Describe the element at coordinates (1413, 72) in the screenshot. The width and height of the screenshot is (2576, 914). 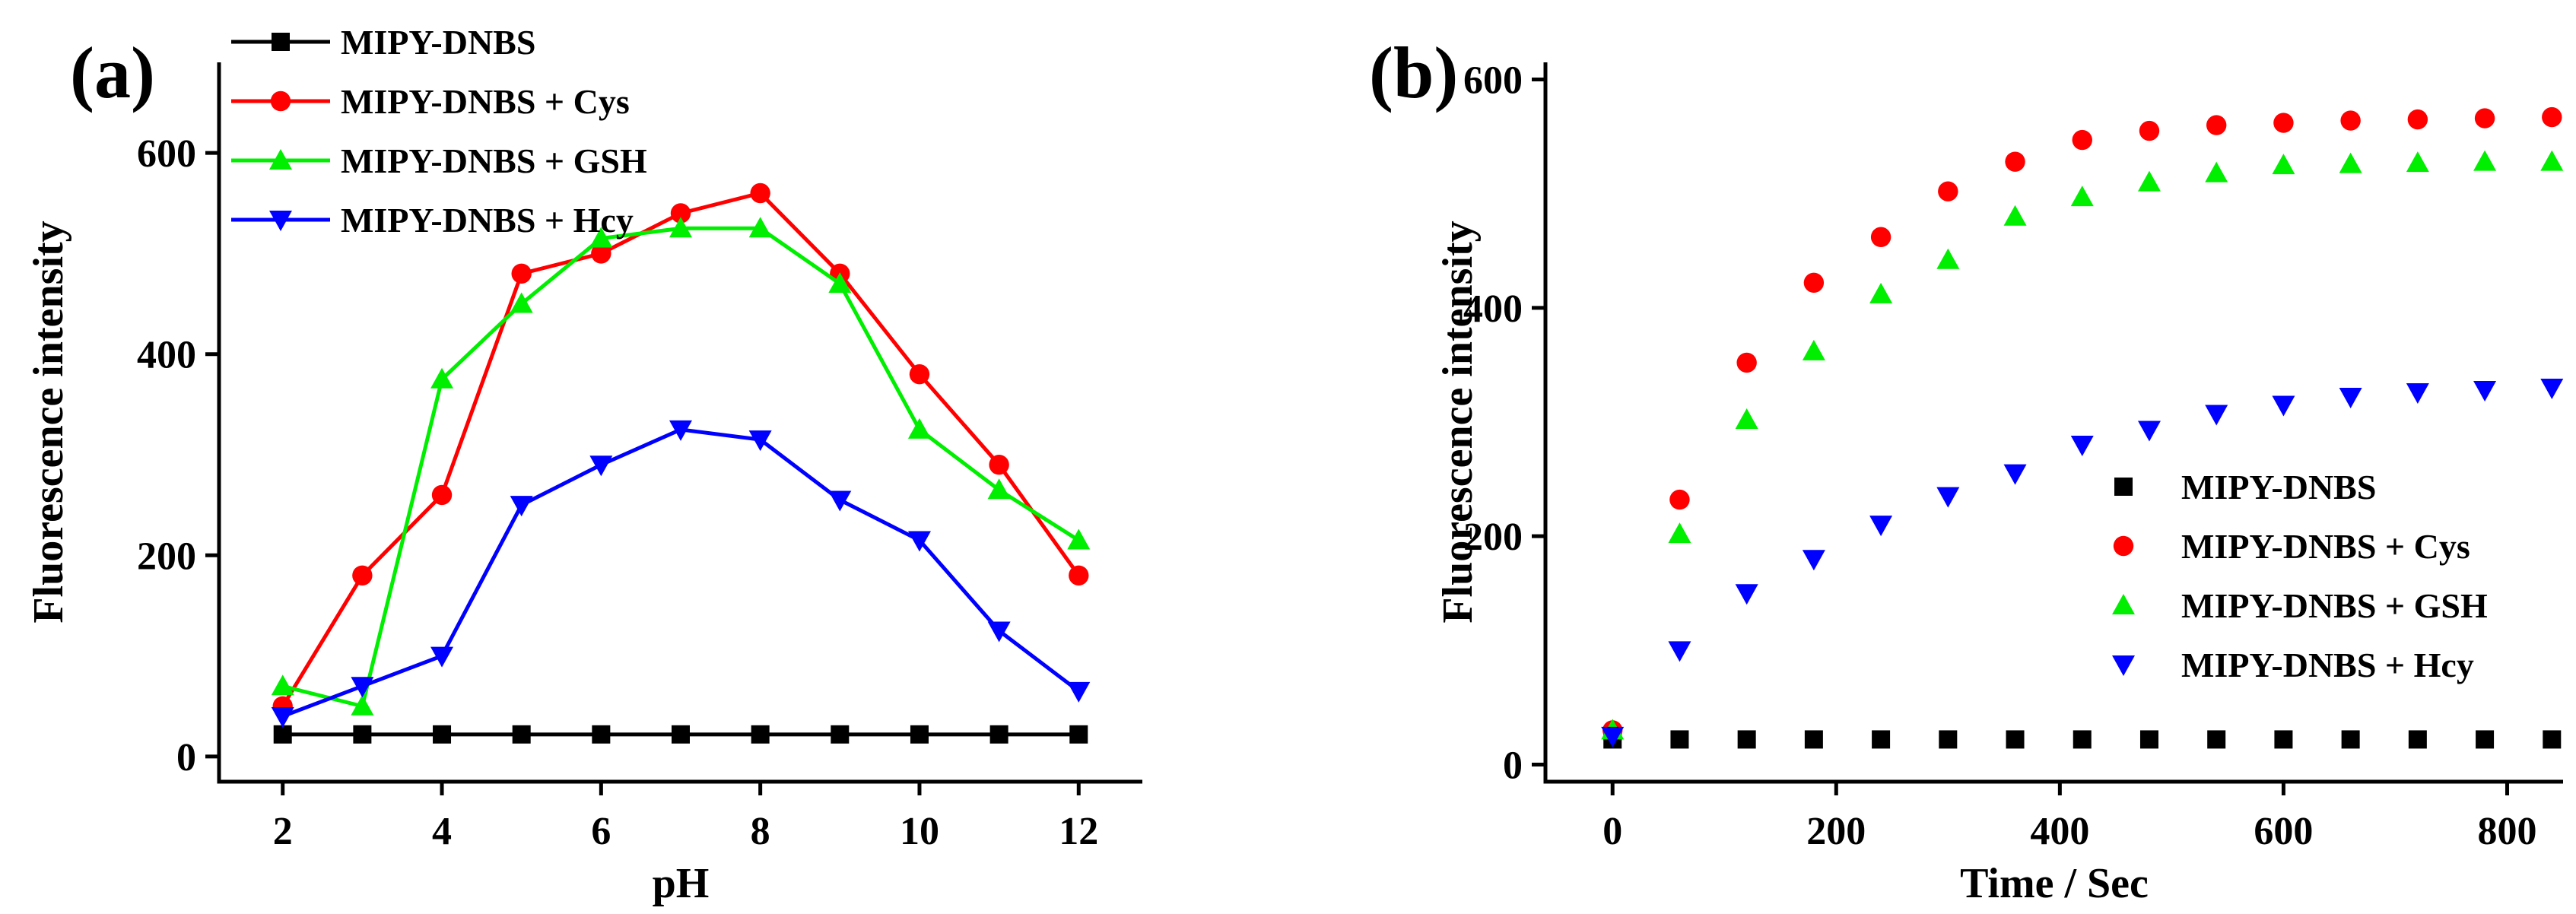
I see `panel-label-b: (b)` at that location.